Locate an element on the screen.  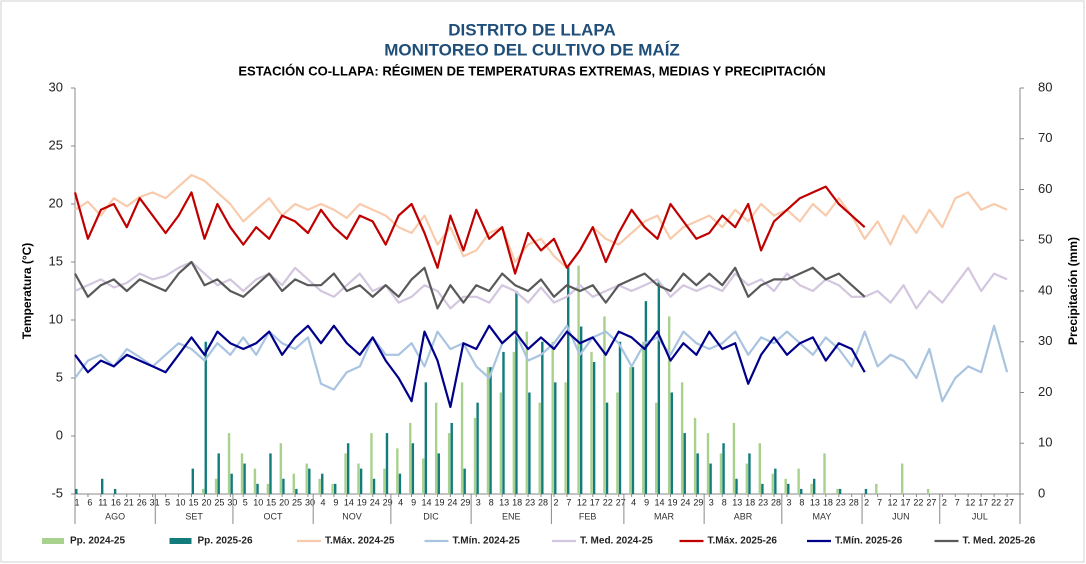
month-label: AGO is located at coordinates (115, 516).